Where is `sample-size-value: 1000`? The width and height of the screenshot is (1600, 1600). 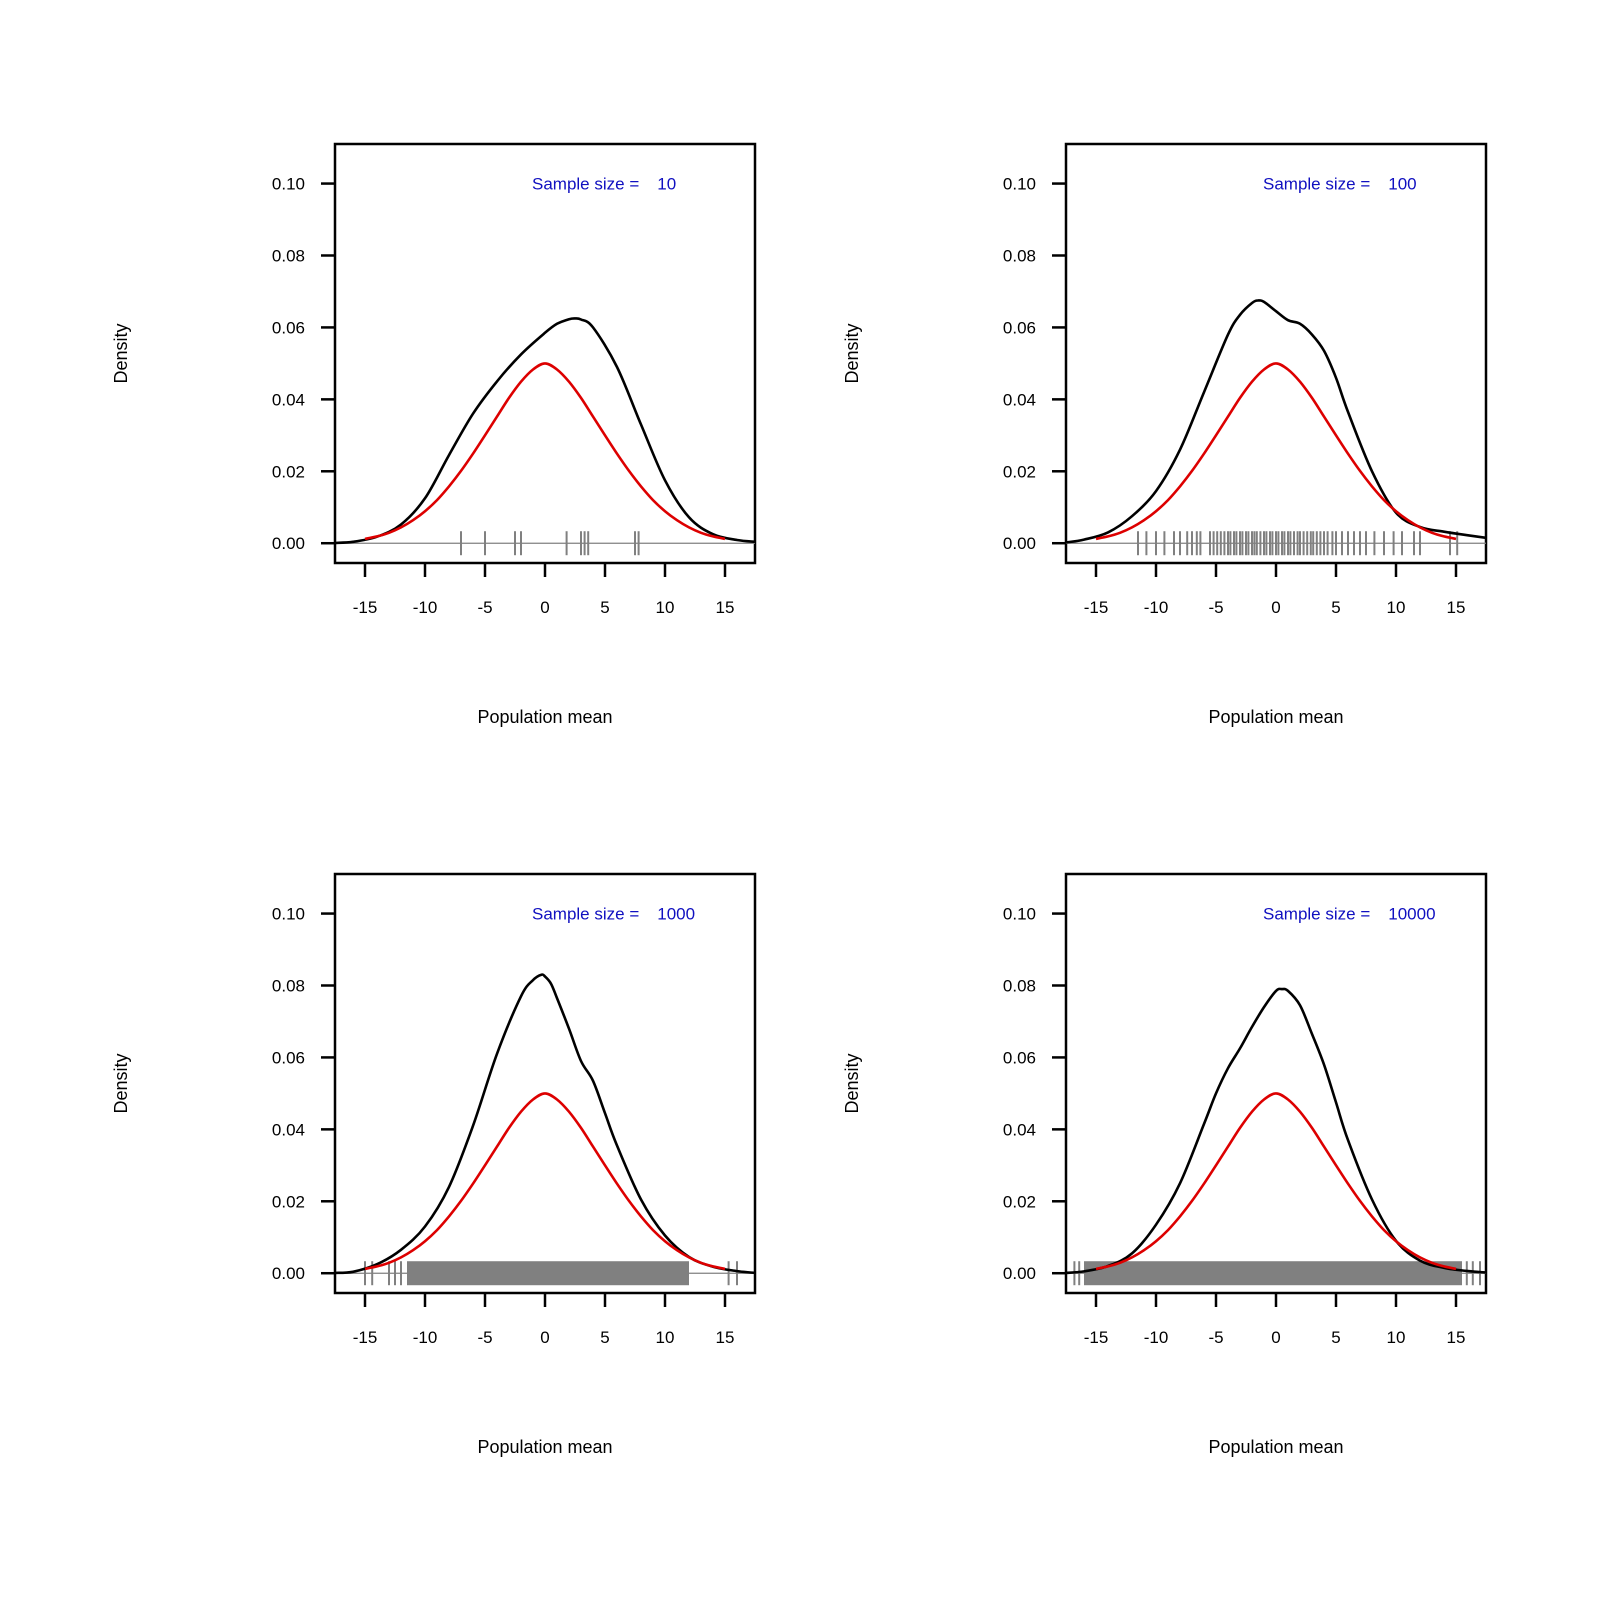
sample-size-value: 1000 is located at coordinates (676, 914).